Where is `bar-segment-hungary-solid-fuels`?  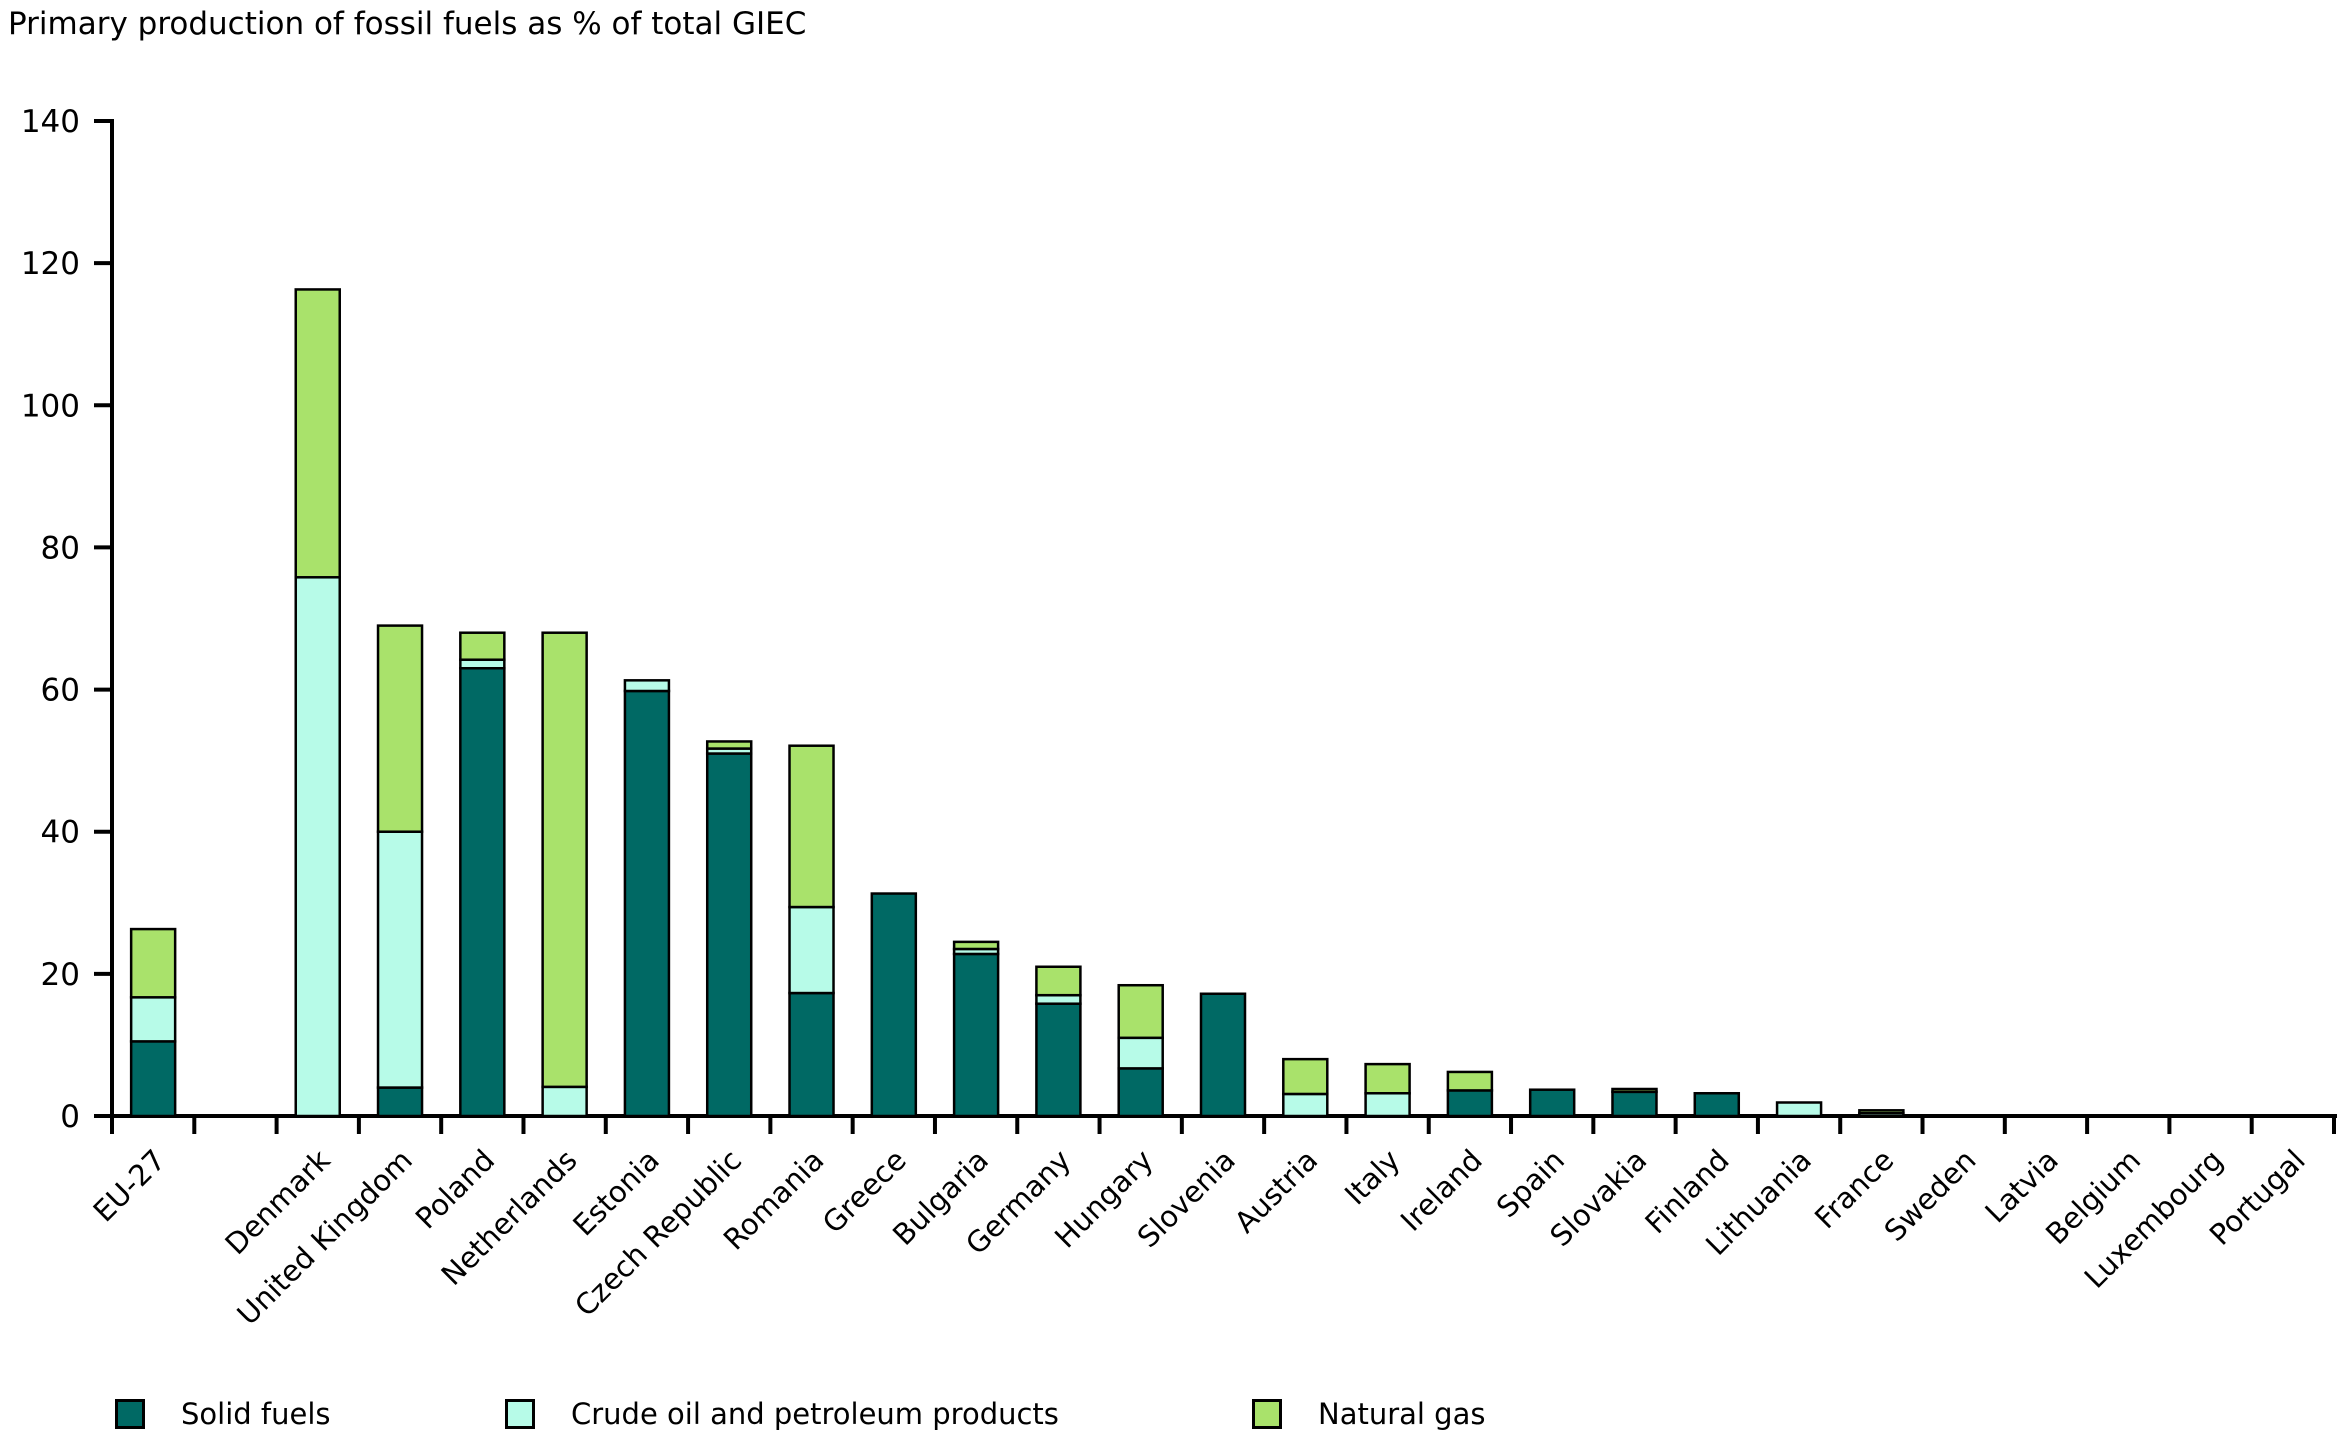
bar-segment-hungary-solid-fuels is located at coordinates (1140, 1092).